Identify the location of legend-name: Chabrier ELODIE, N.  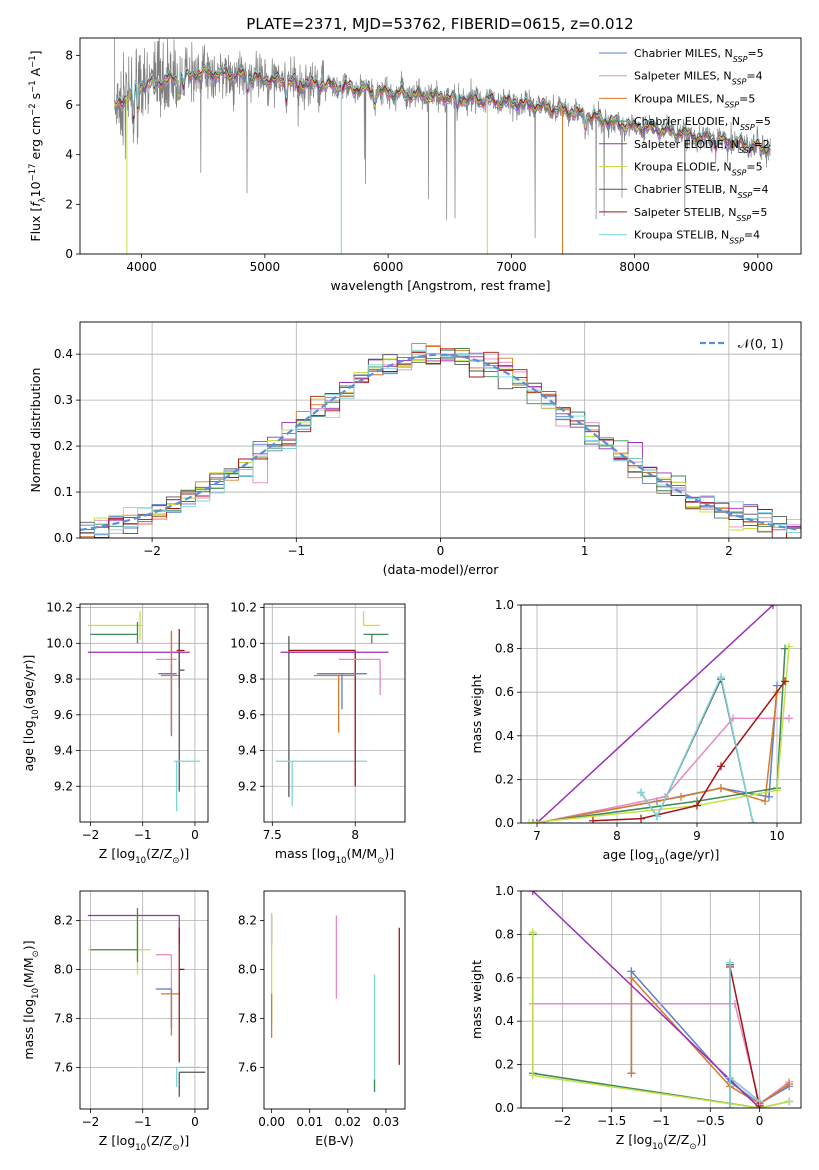
(687, 121).